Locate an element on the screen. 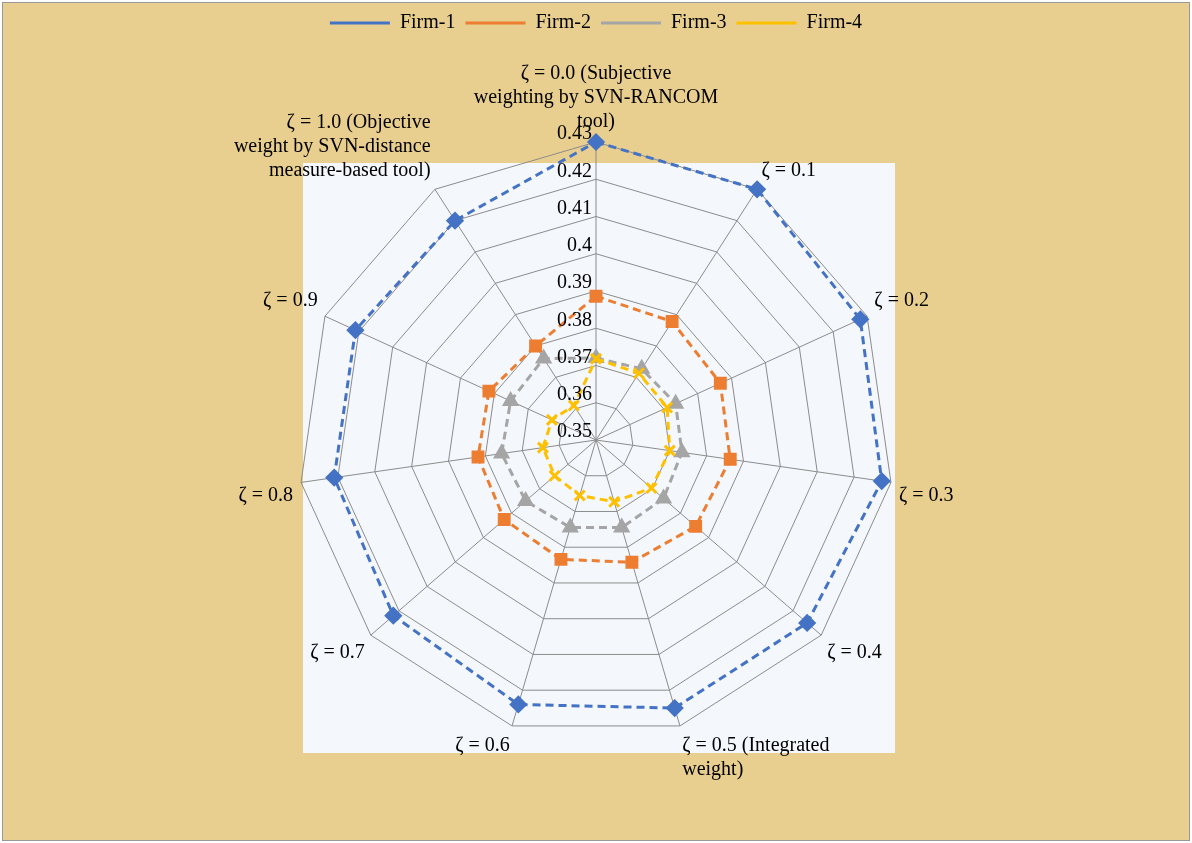 The image size is (1192, 843). legend-label: Firm-1 is located at coordinates (427, 21).